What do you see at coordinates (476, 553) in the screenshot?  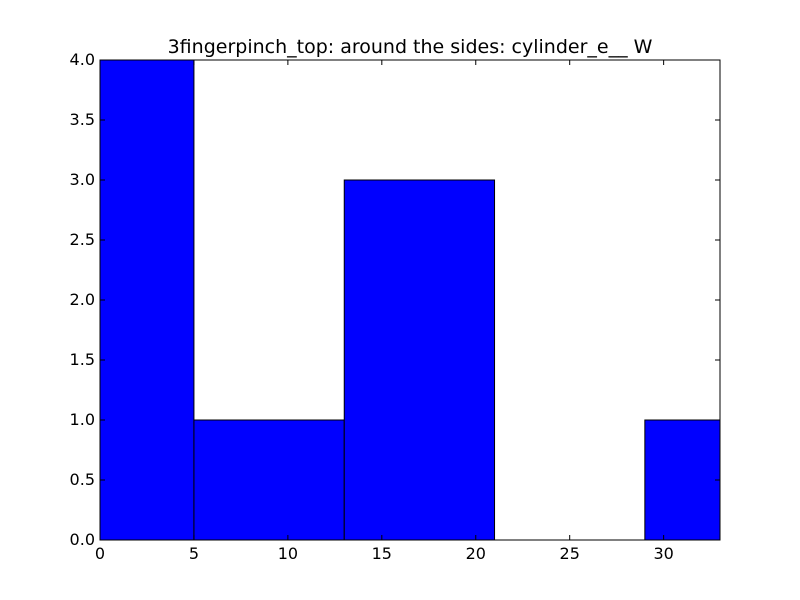 I see `x-tick-label: 20` at bounding box center [476, 553].